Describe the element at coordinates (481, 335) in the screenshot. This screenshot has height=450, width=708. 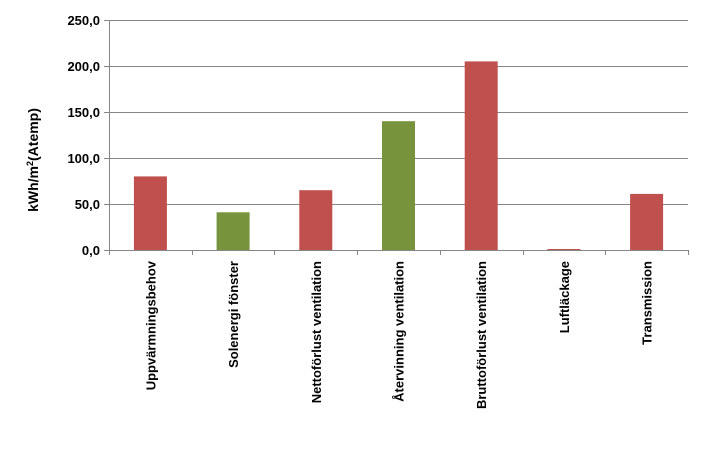
I see `x-tick-label: Bruttoförlust ventilation` at that location.